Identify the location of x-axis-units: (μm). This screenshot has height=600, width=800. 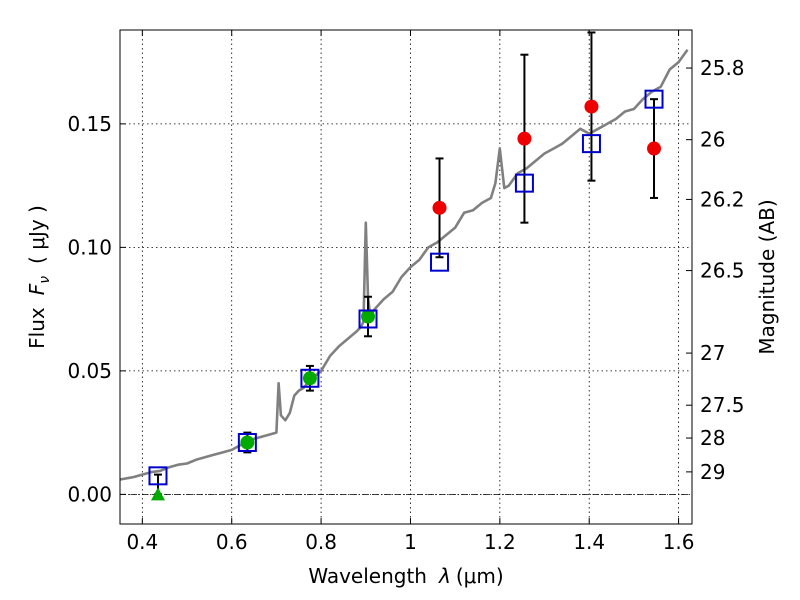
(480, 576).